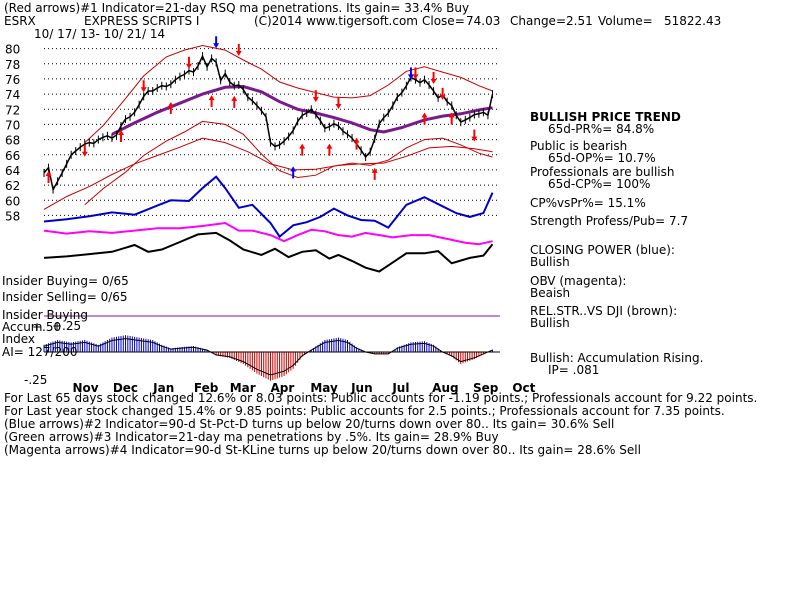  What do you see at coordinates (602, 158) in the screenshot?
I see `op-text: 65d-OP%= 10.7%` at bounding box center [602, 158].